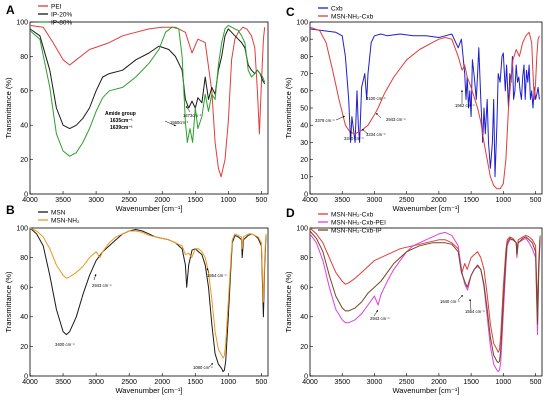 The height and width of the screenshot is (406, 550). I want to click on legend-entry: MSN-NH₂-Cxb-PEI, so click(358, 222).